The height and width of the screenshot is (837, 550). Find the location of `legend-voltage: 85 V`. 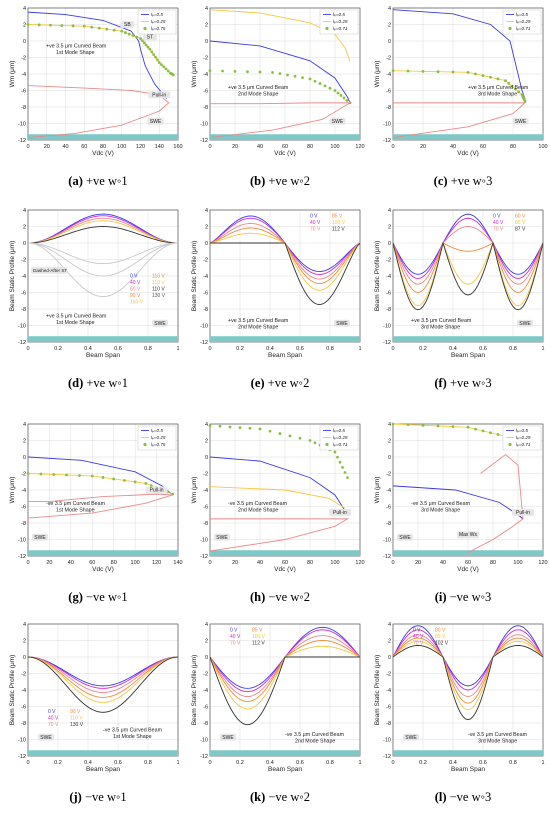

legend-voltage: 85 V is located at coordinates (520, 223).